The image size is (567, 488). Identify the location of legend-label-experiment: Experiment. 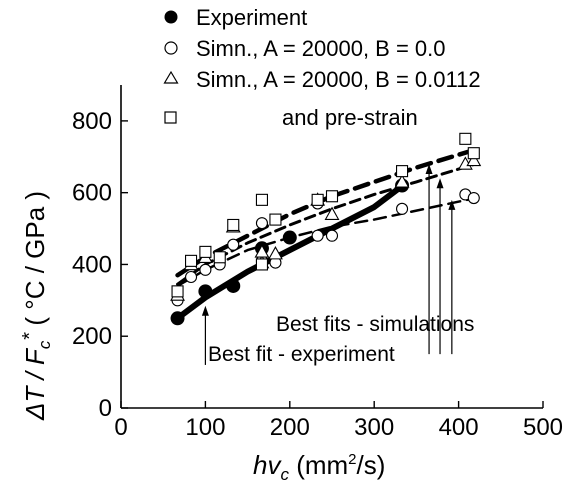
(251, 17).